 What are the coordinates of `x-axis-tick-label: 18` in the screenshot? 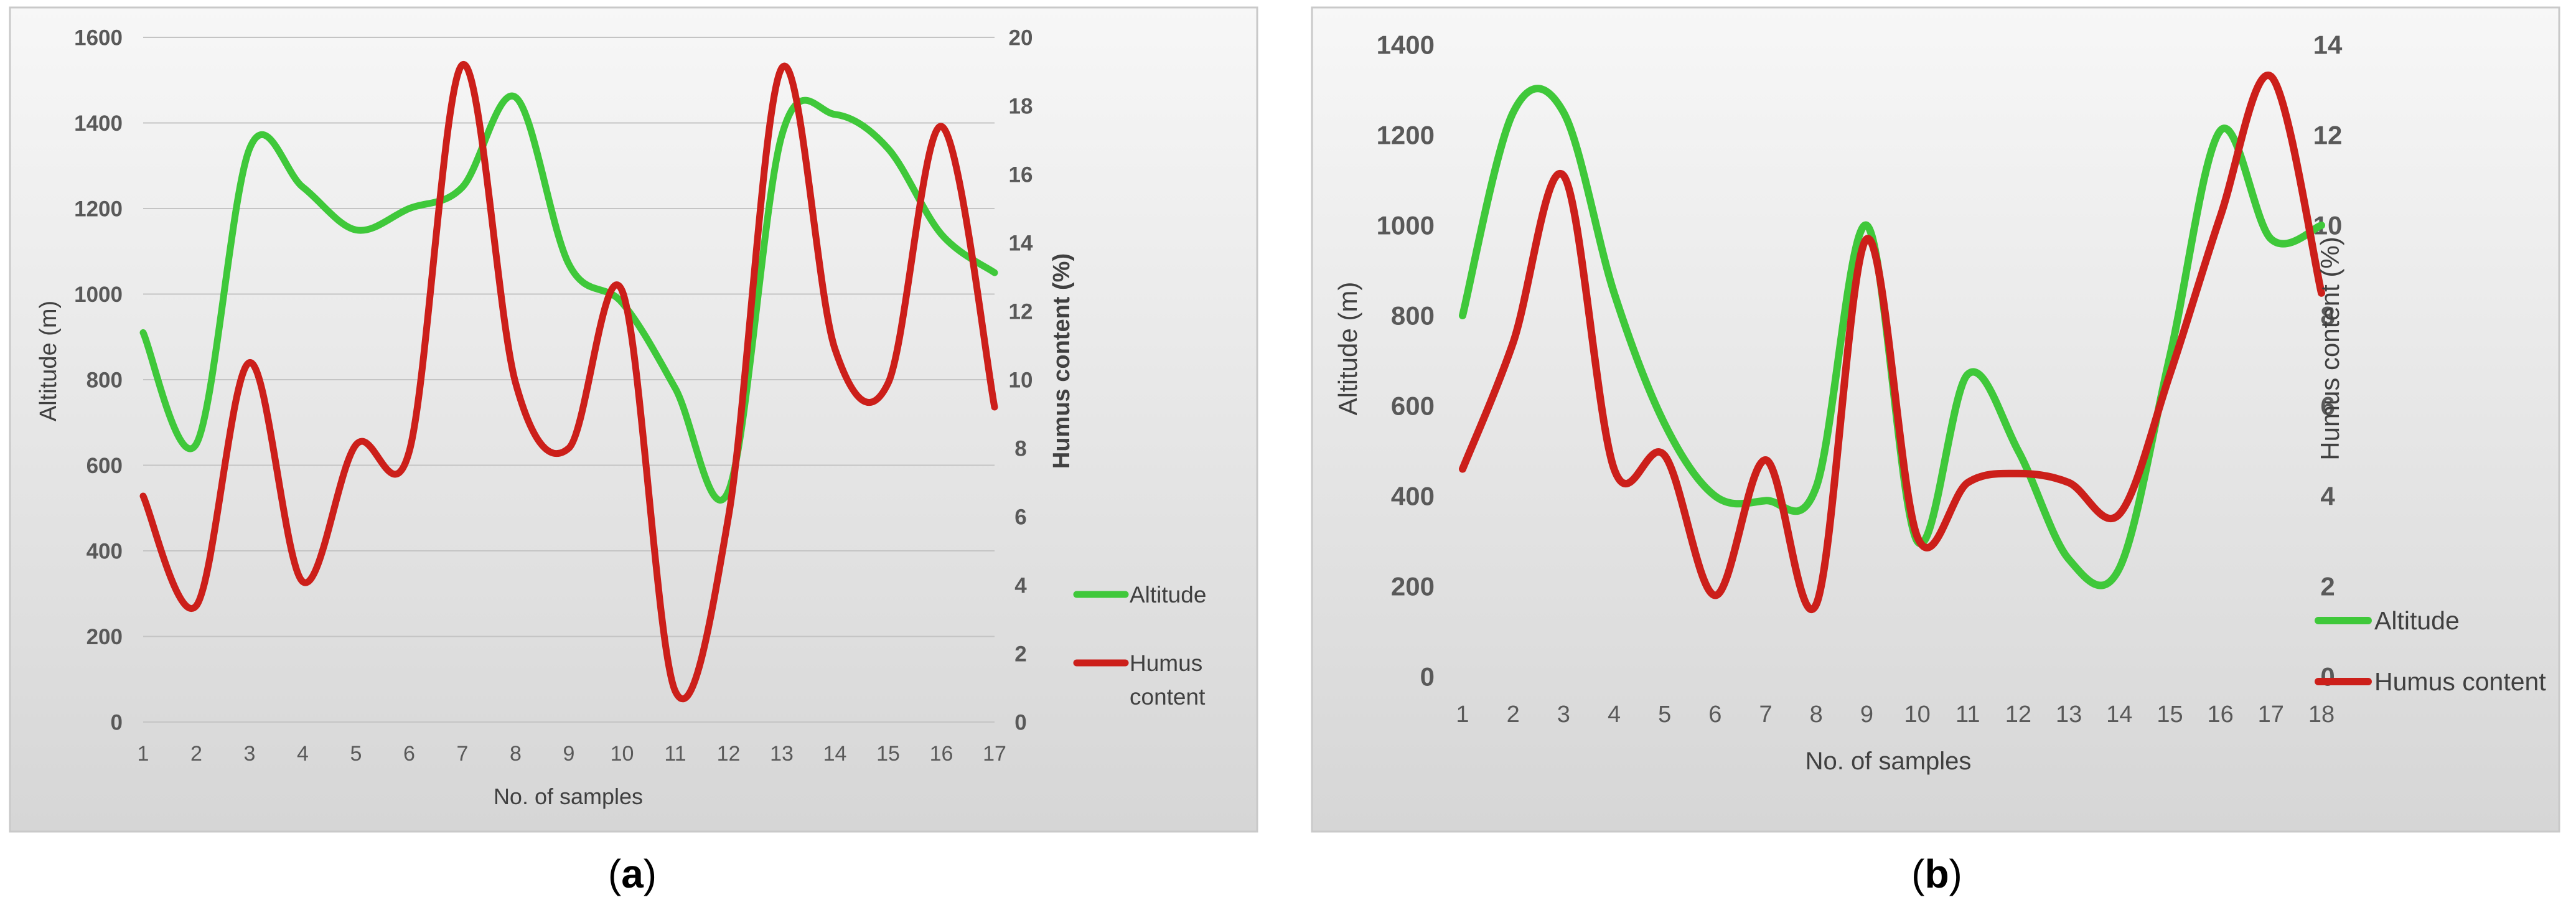 It's located at (2321, 714).